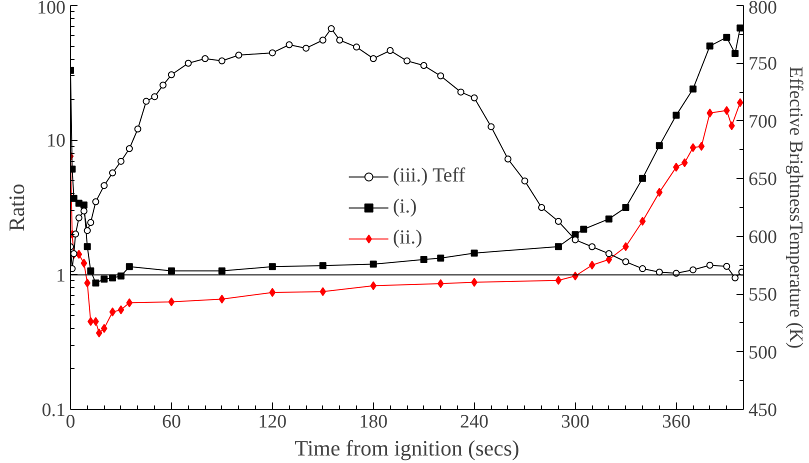  What do you see at coordinates (676, 422) in the screenshot?
I see `x-tick-label: 360` at bounding box center [676, 422].